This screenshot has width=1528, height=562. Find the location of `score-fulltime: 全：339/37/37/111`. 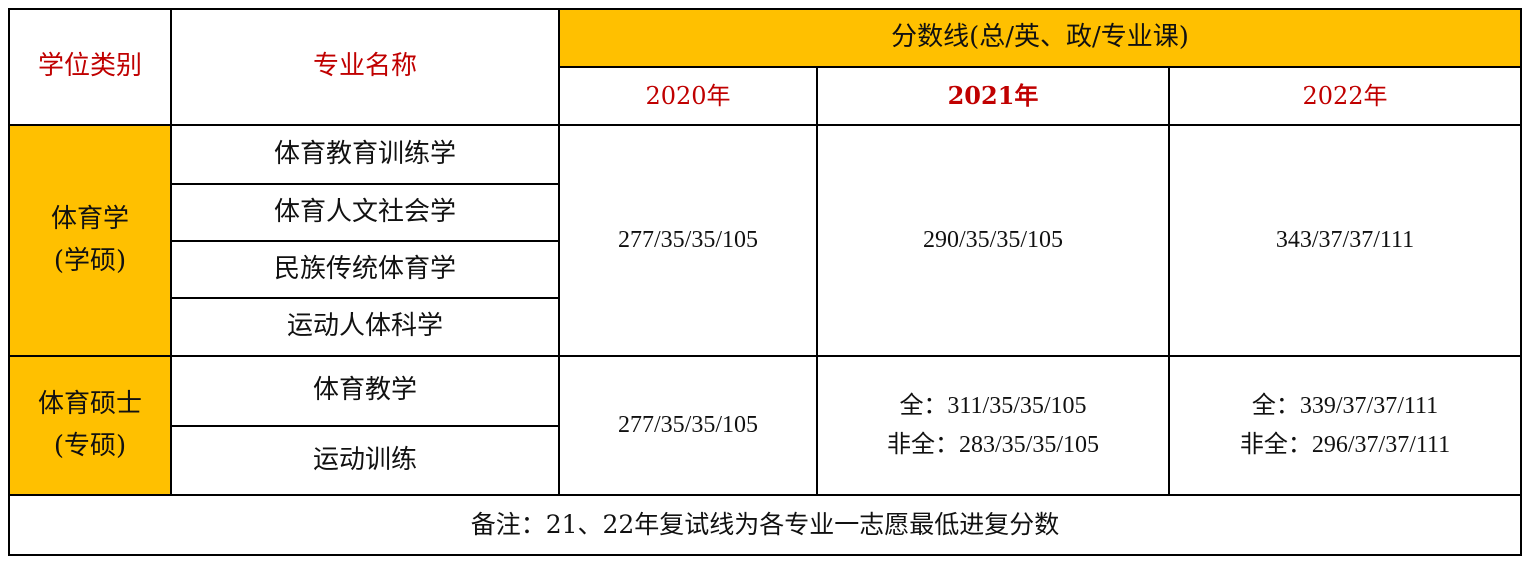

score-fulltime: 全：339/37/37/111 is located at coordinates (1345, 406).